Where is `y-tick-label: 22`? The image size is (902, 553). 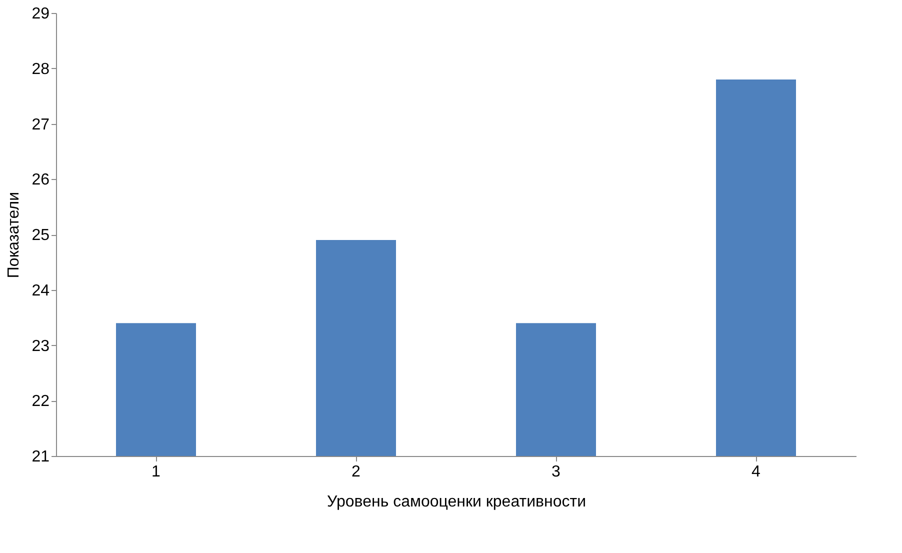 y-tick-label: 22 is located at coordinates (41, 401).